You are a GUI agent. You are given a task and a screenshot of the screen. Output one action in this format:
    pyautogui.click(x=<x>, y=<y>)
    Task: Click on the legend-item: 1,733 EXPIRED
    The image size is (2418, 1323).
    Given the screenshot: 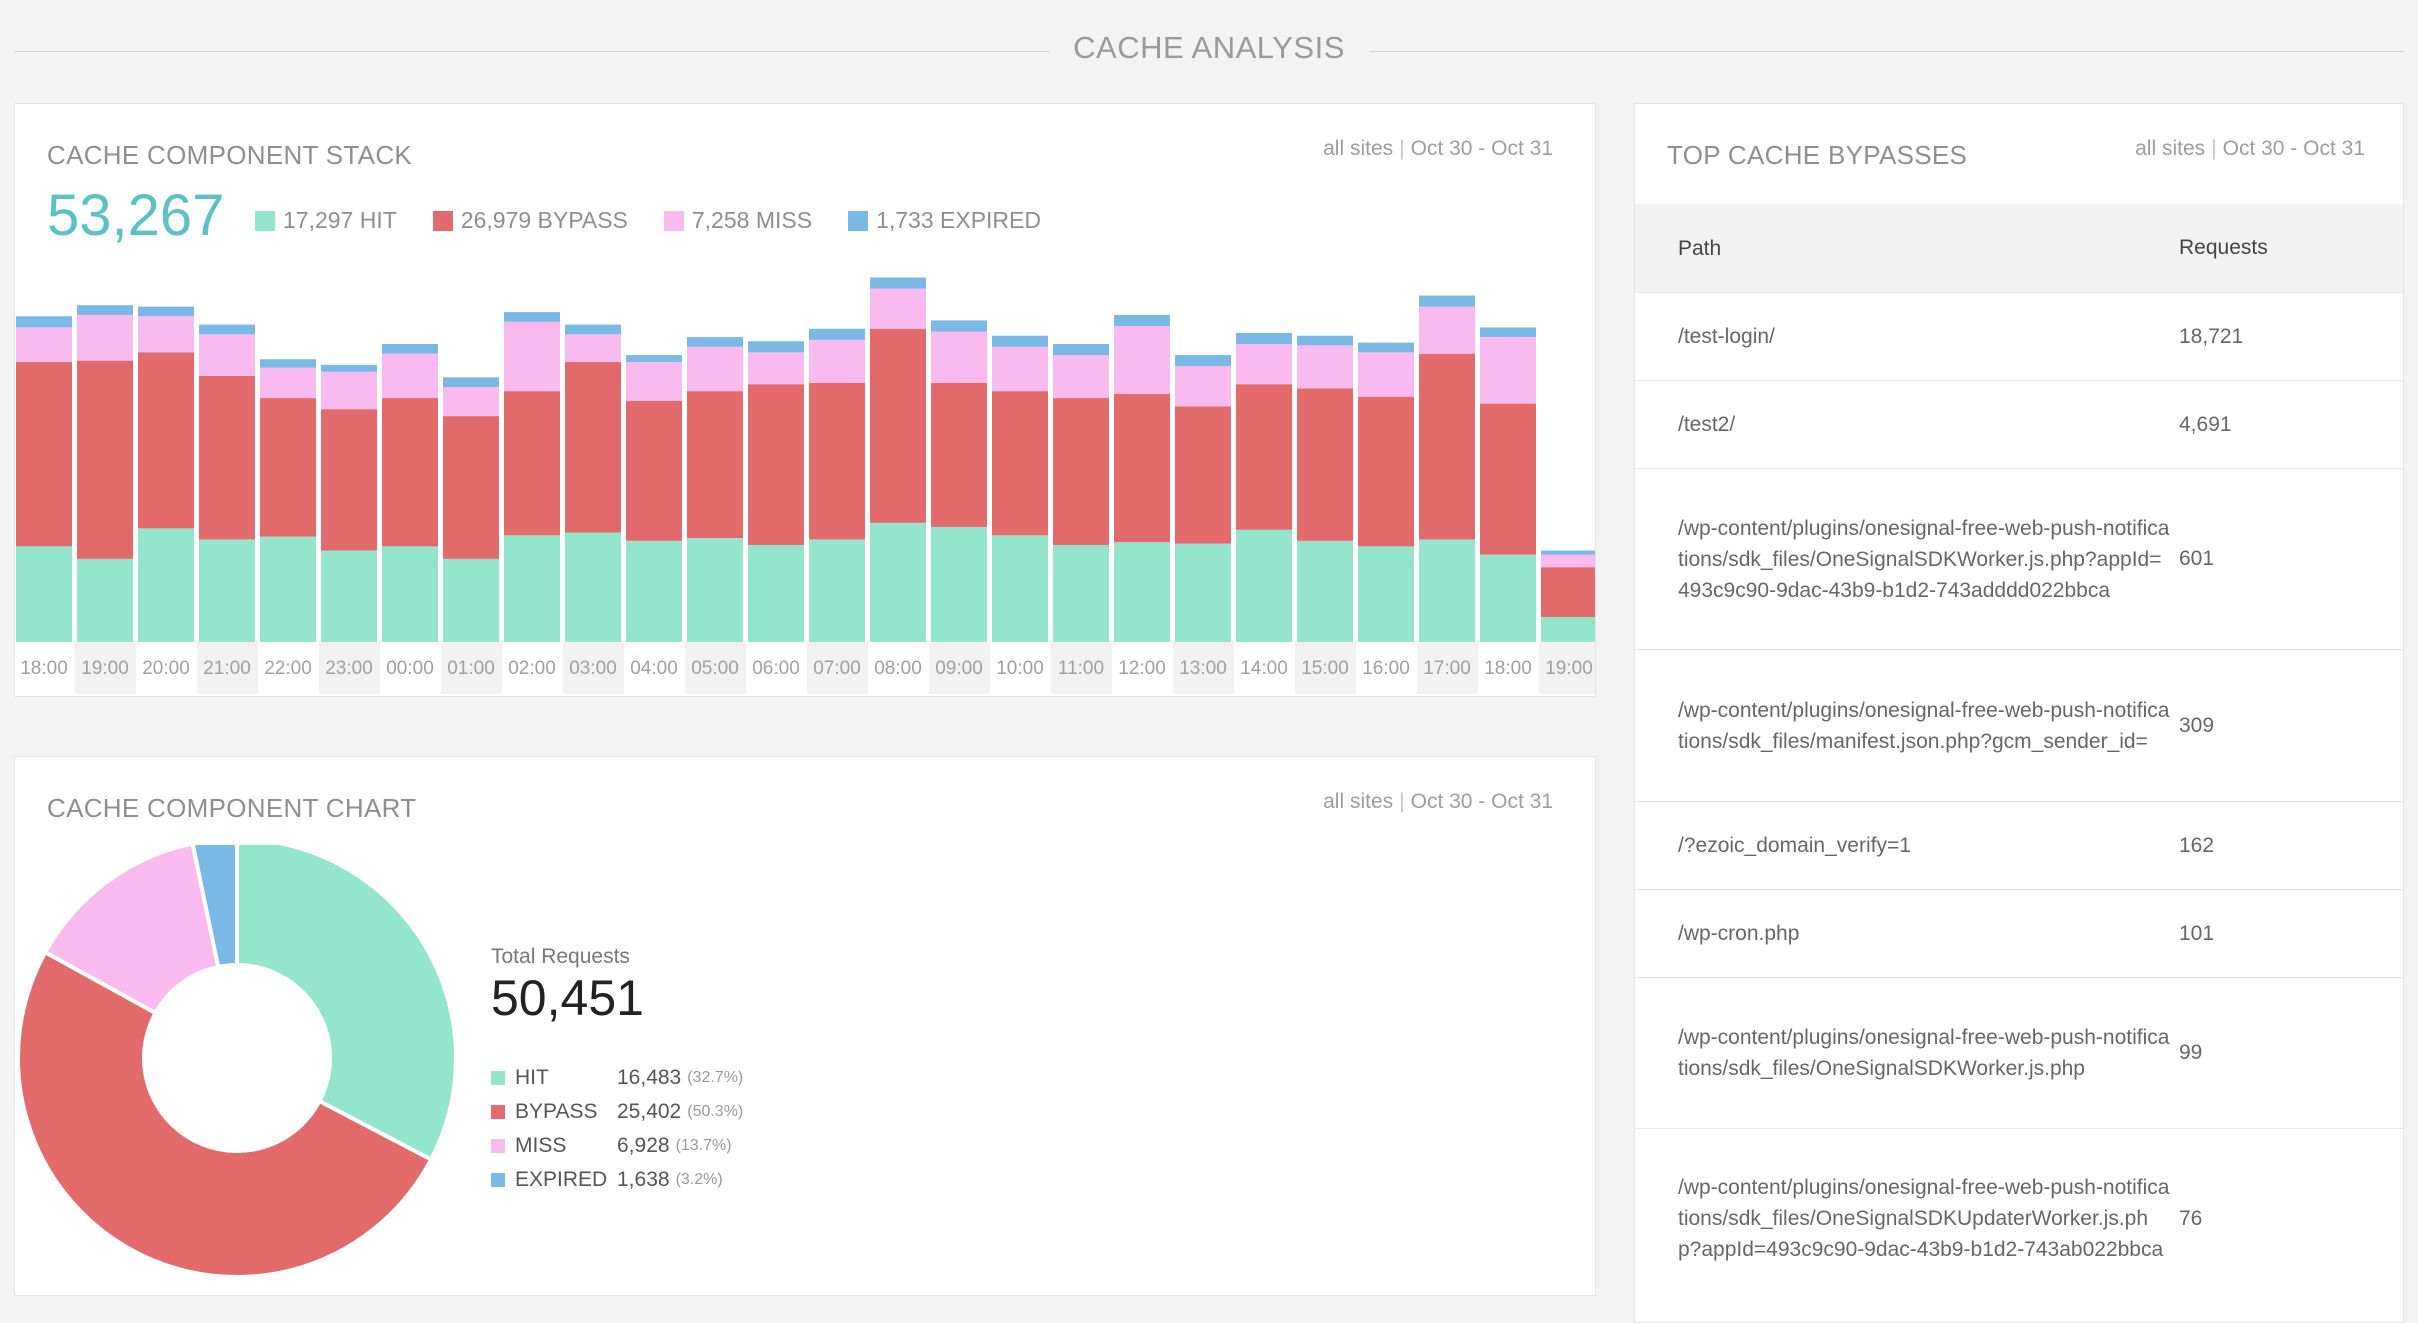 What is the action you would take?
    pyautogui.click(x=944, y=220)
    